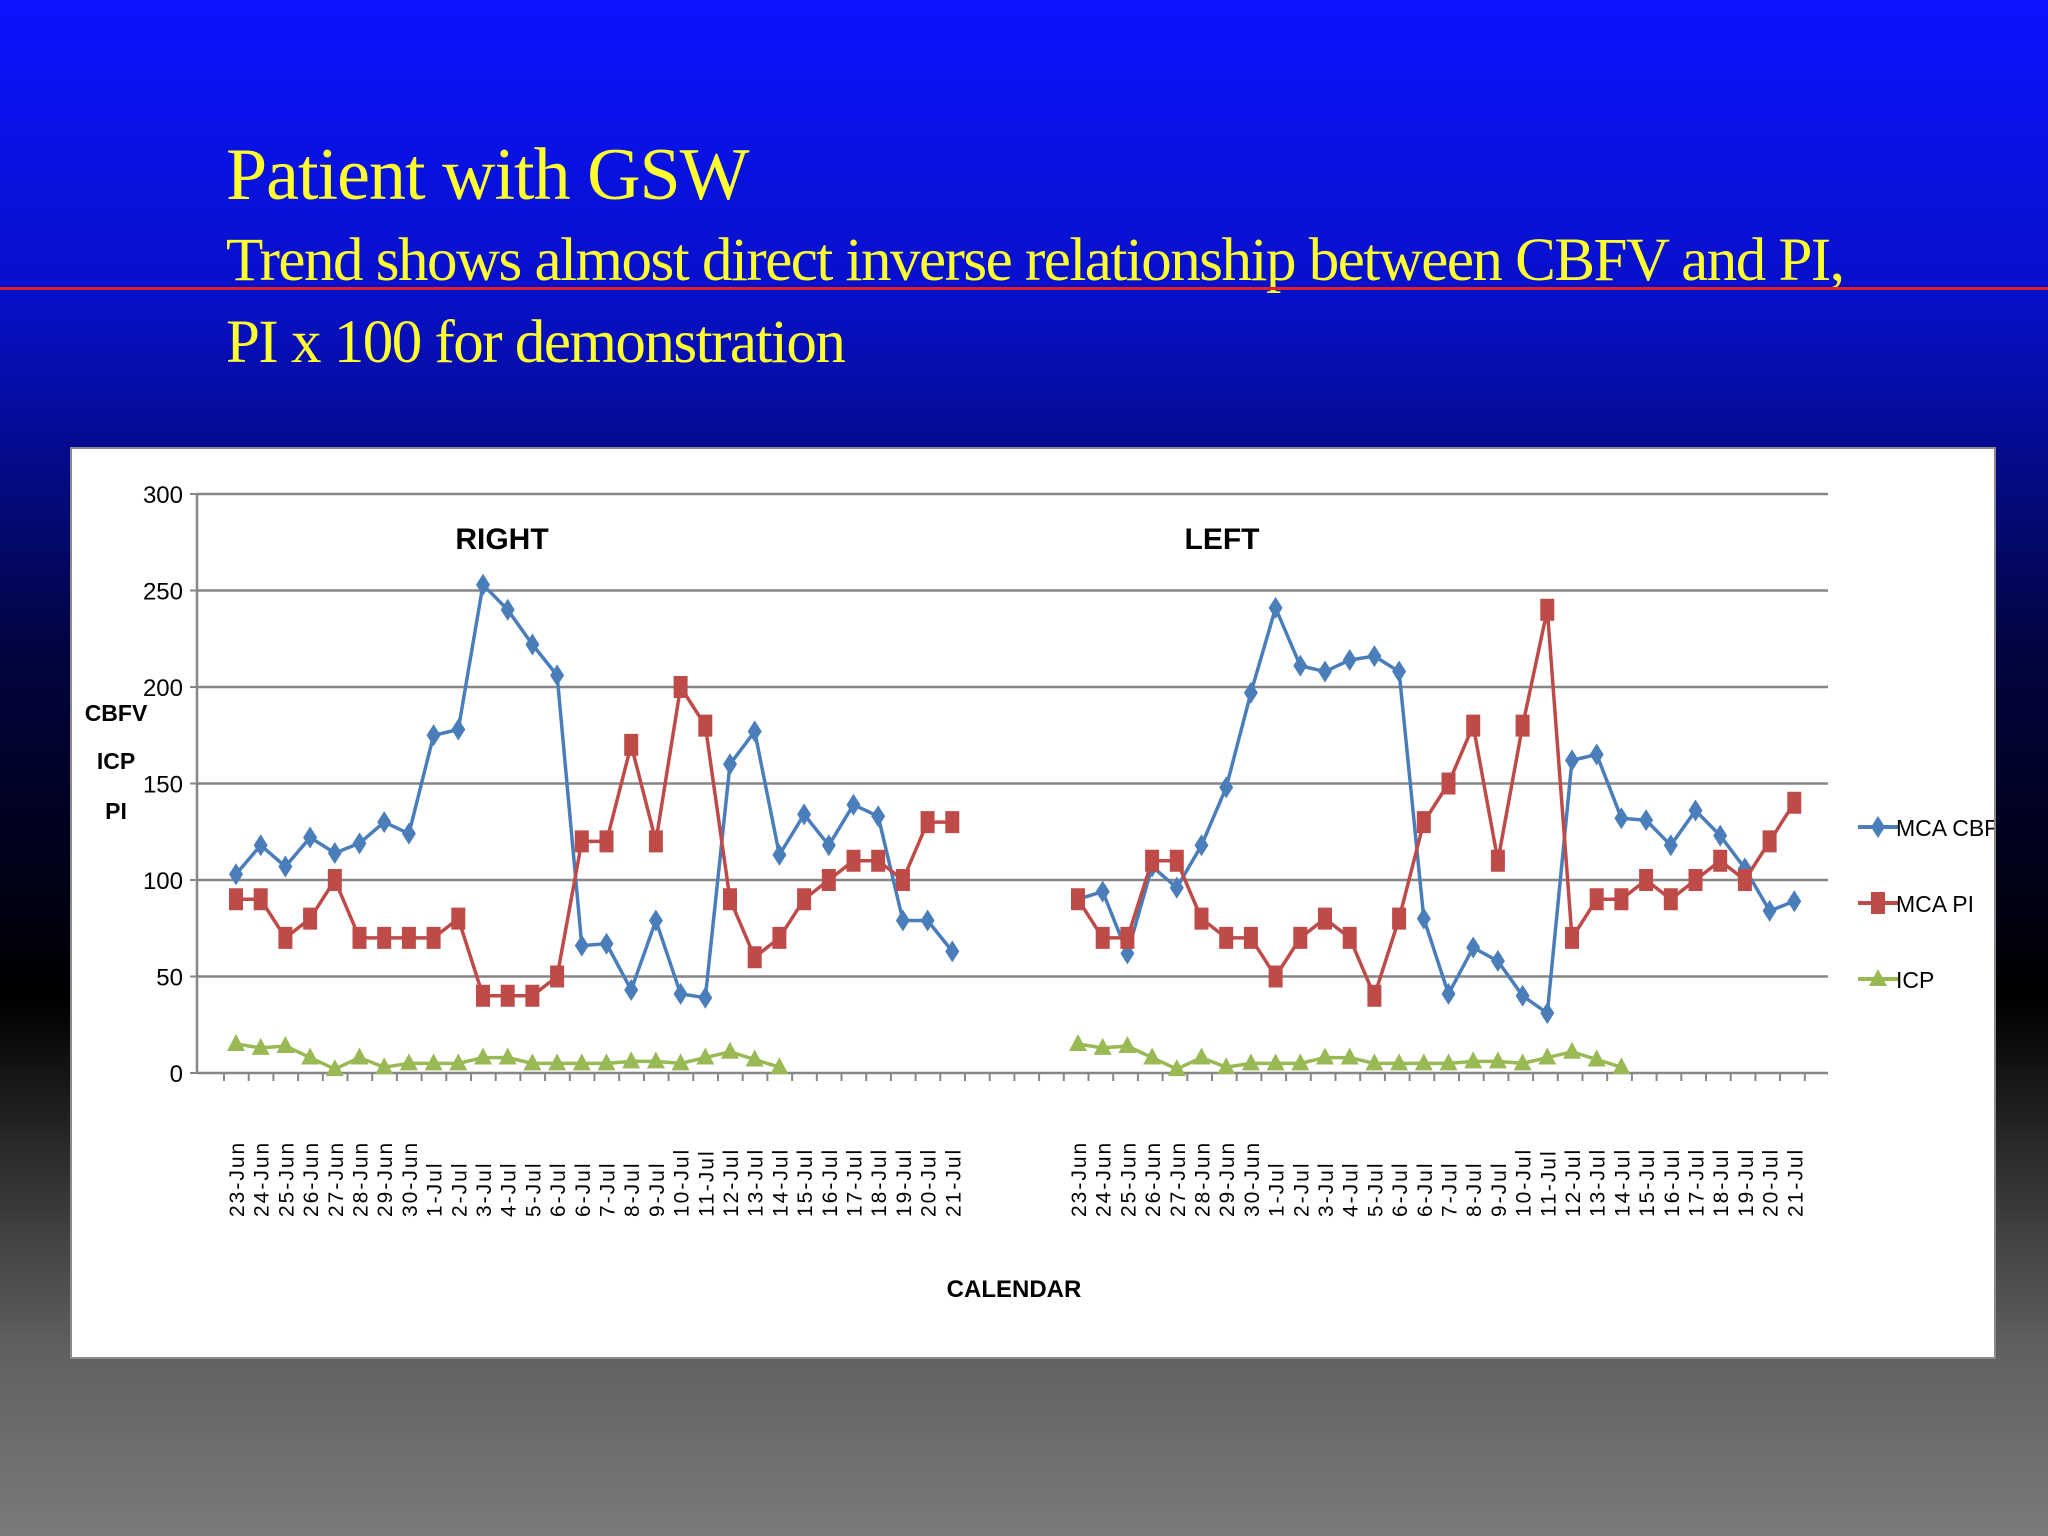  Describe the element at coordinates (163, 688) in the screenshot. I see `y-tick-label-200: 200` at that location.